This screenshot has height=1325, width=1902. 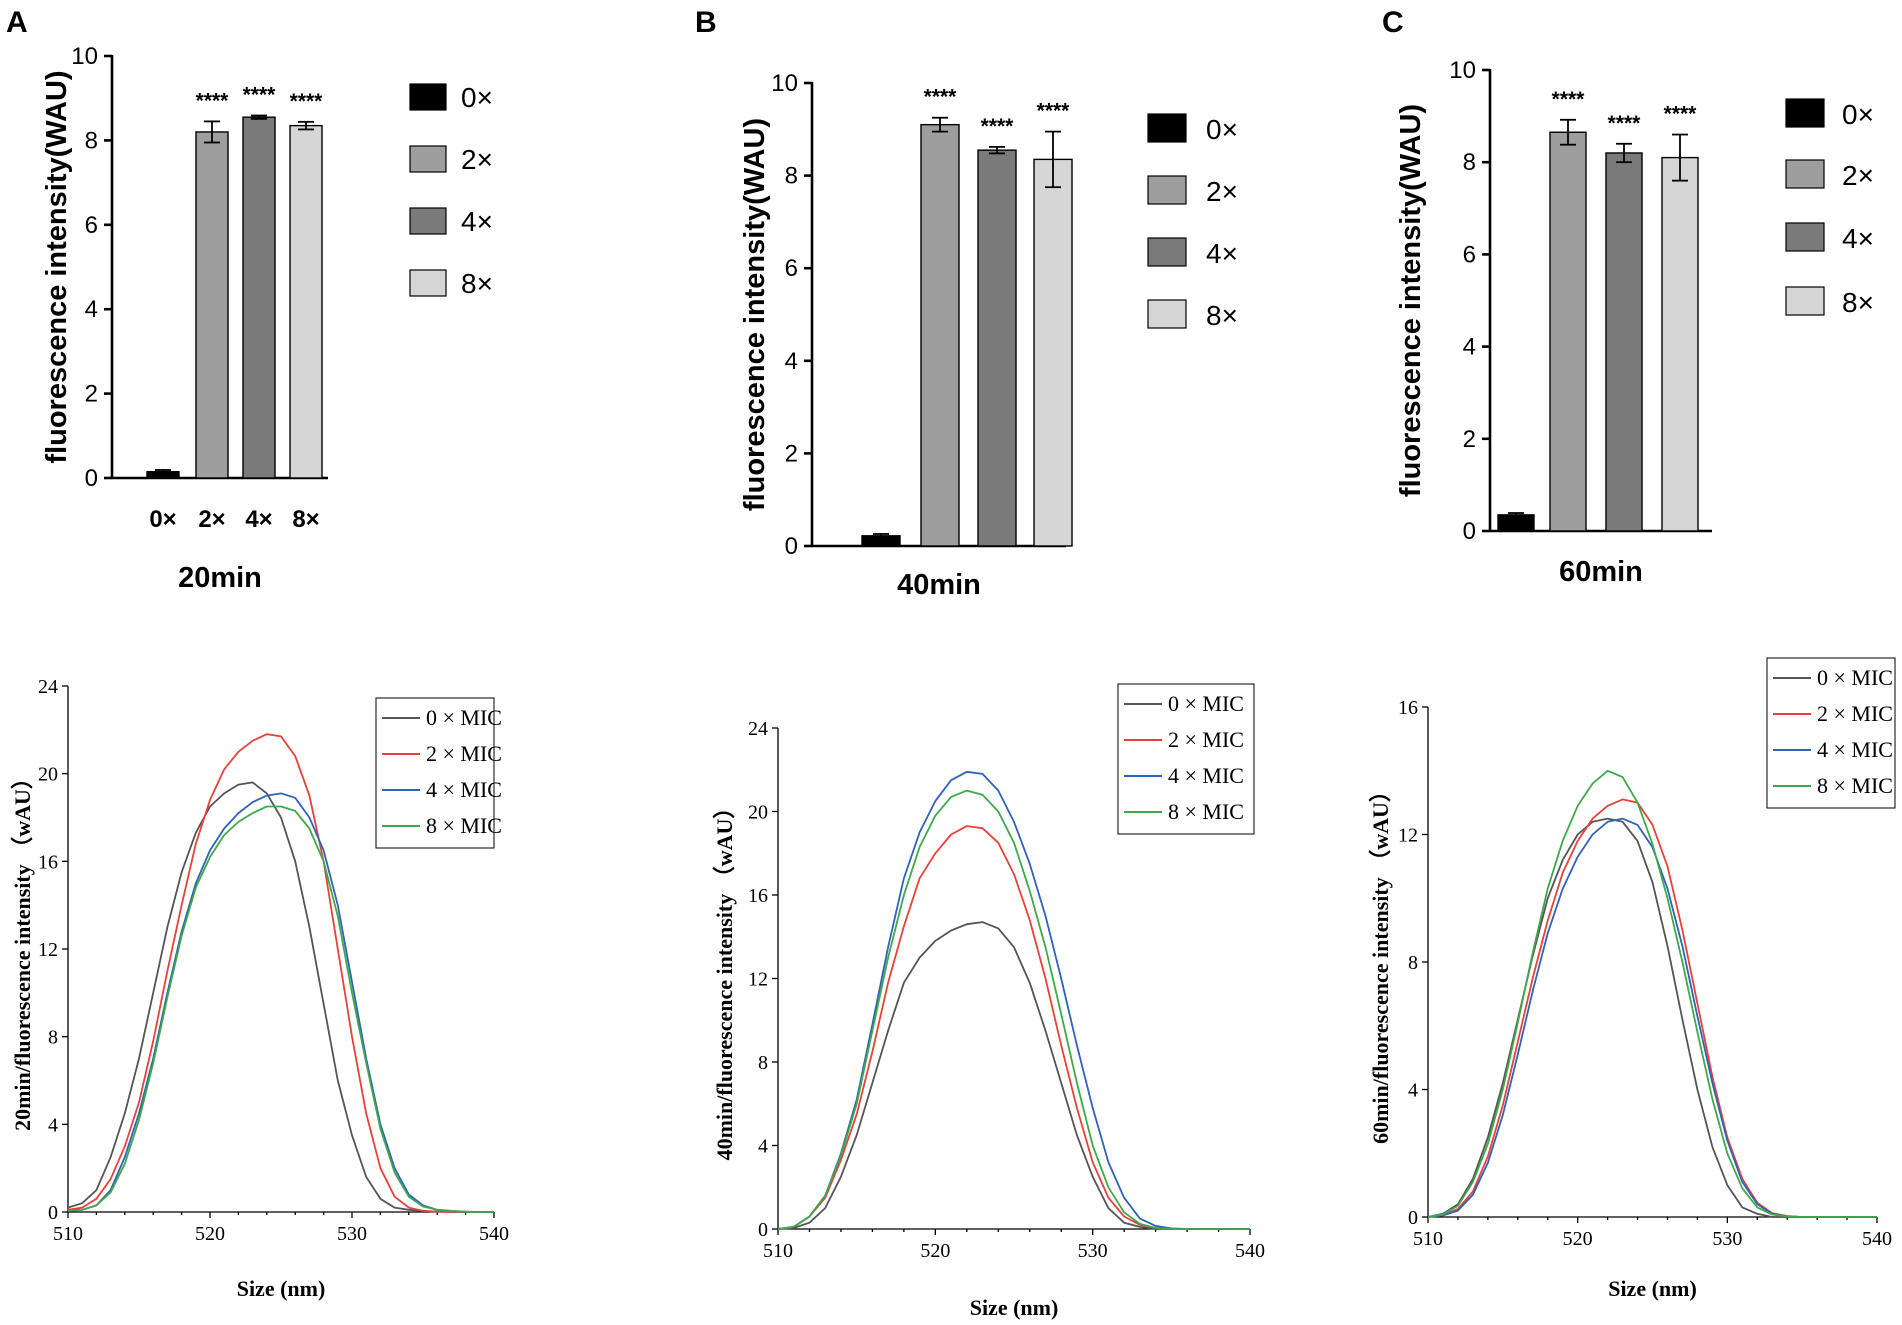 What do you see at coordinates (22, 949) in the screenshot?
I see `y-axis-label: 20min/fluorescence intensity （wAU）` at bounding box center [22, 949].